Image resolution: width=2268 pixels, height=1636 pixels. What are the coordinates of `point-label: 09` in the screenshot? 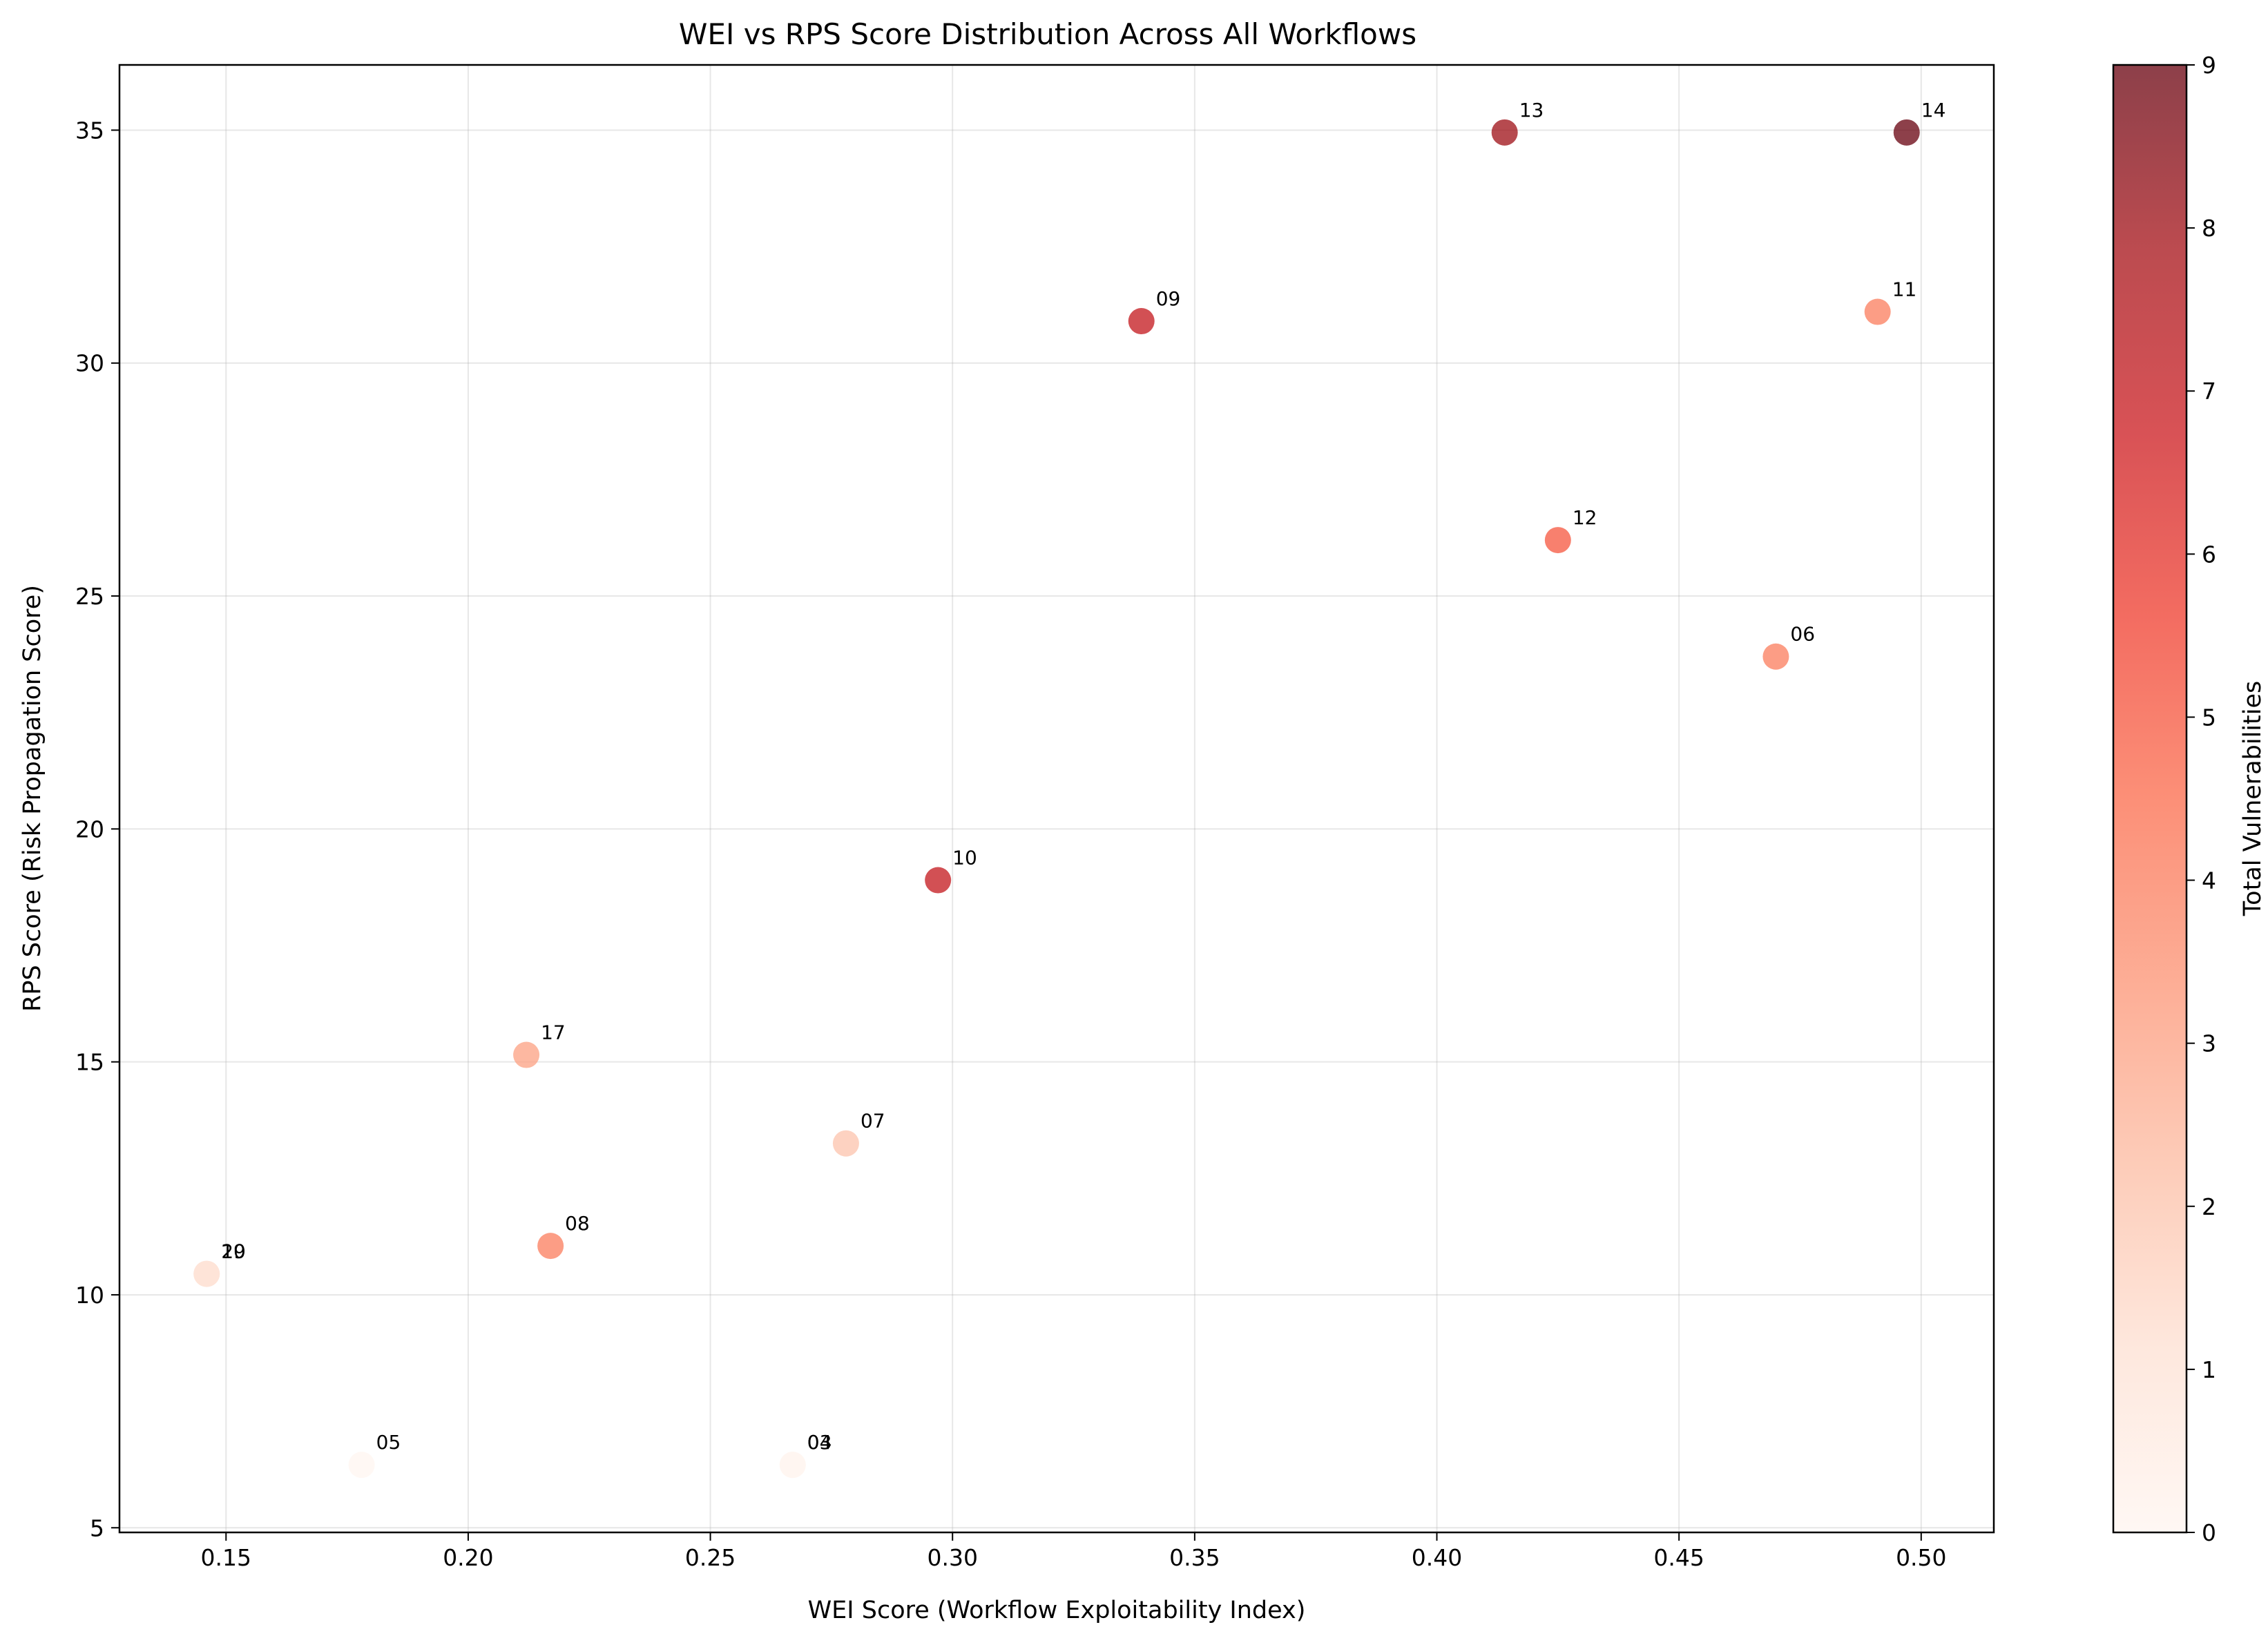 It's located at (1168, 298).